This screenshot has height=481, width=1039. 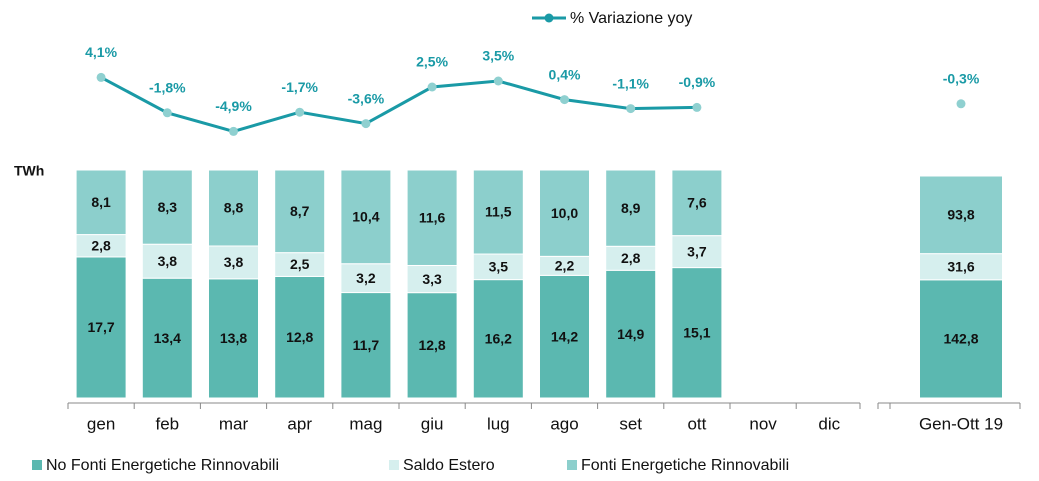 What do you see at coordinates (29, 171) in the screenshot?
I see `y-label: TWh` at bounding box center [29, 171].